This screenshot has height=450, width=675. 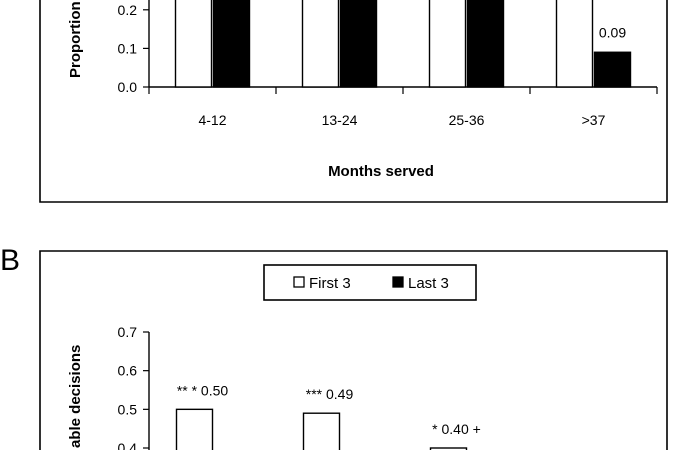 What do you see at coordinates (128, 371) in the screenshot?
I see `panel-b-y-tick-label: 0.6` at bounding box center [128, 371].